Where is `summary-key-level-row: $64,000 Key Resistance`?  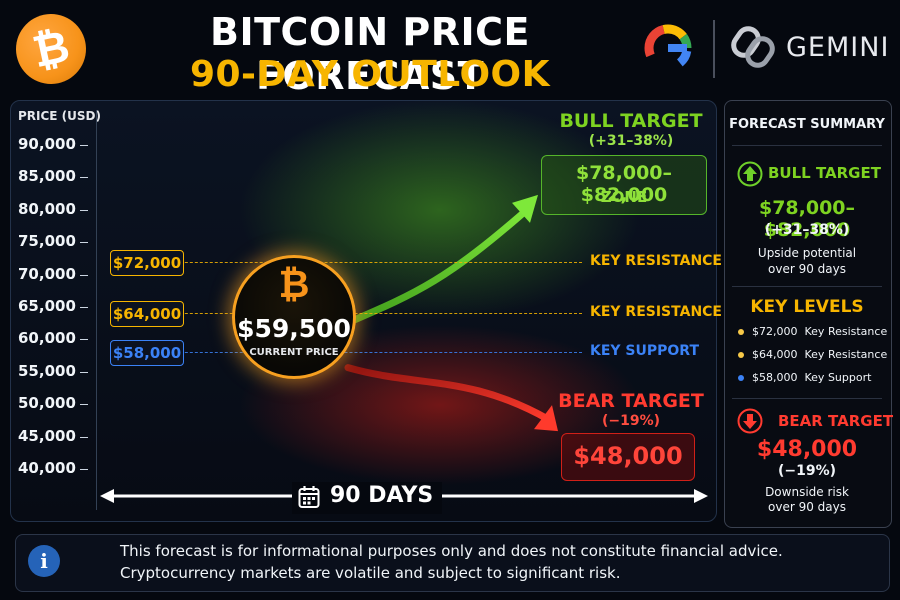
summary-key-level-row: $64,000 Key Resistance is located at coordinates (812, 354).